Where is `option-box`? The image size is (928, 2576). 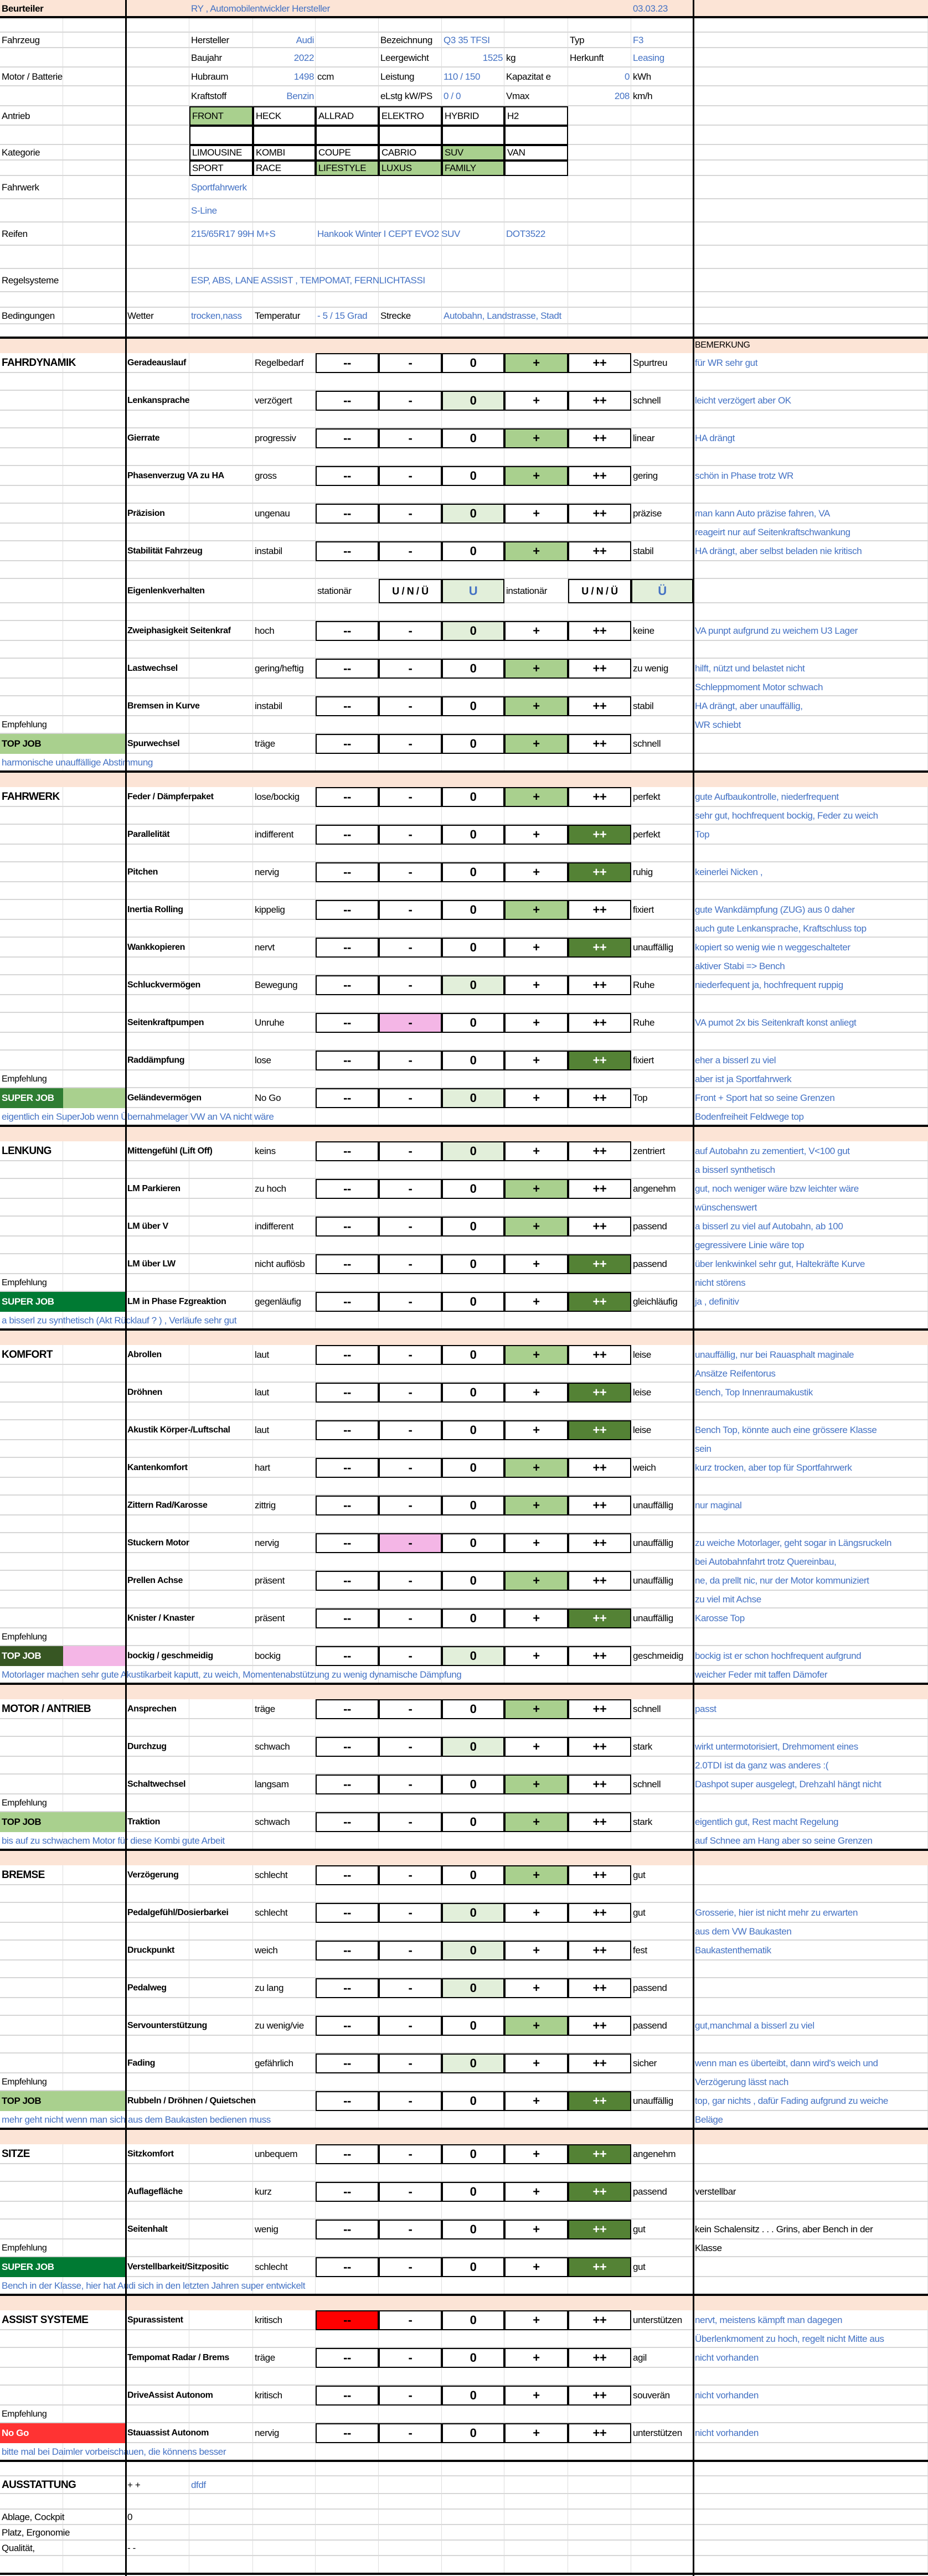
option-box is located at coordinates (536, 168).